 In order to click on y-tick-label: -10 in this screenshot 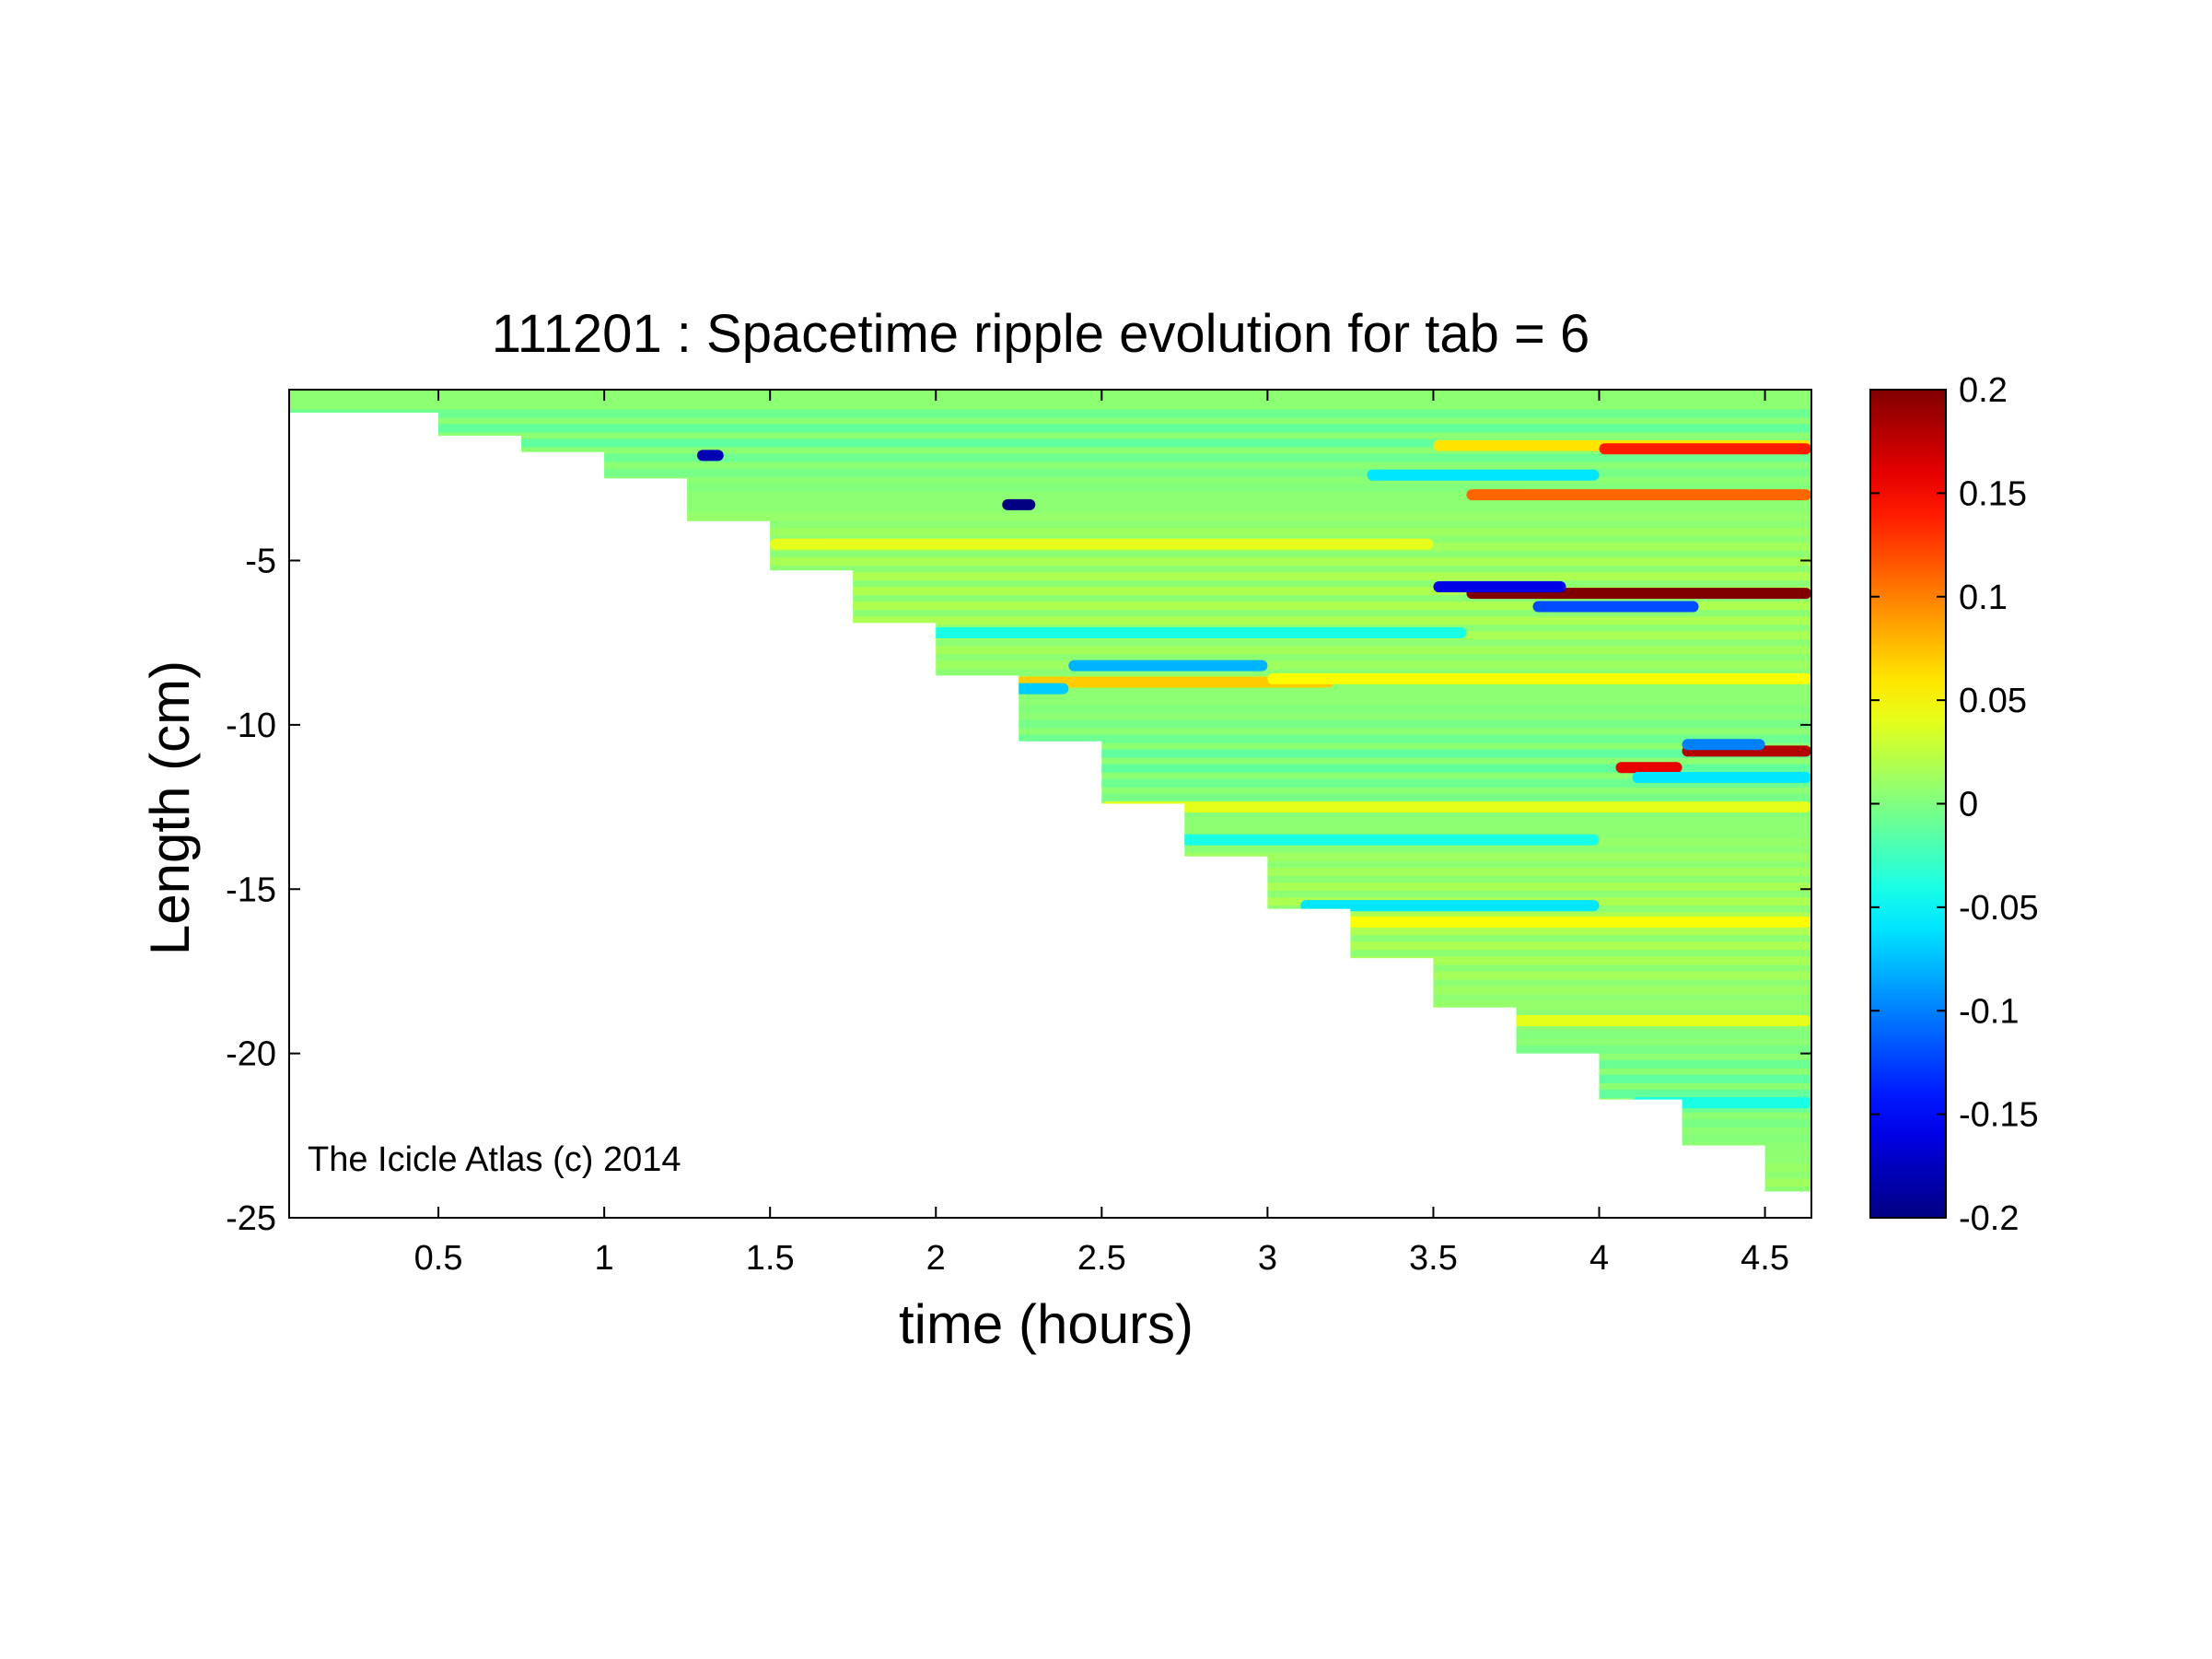, I will do `click(251, 726)`.